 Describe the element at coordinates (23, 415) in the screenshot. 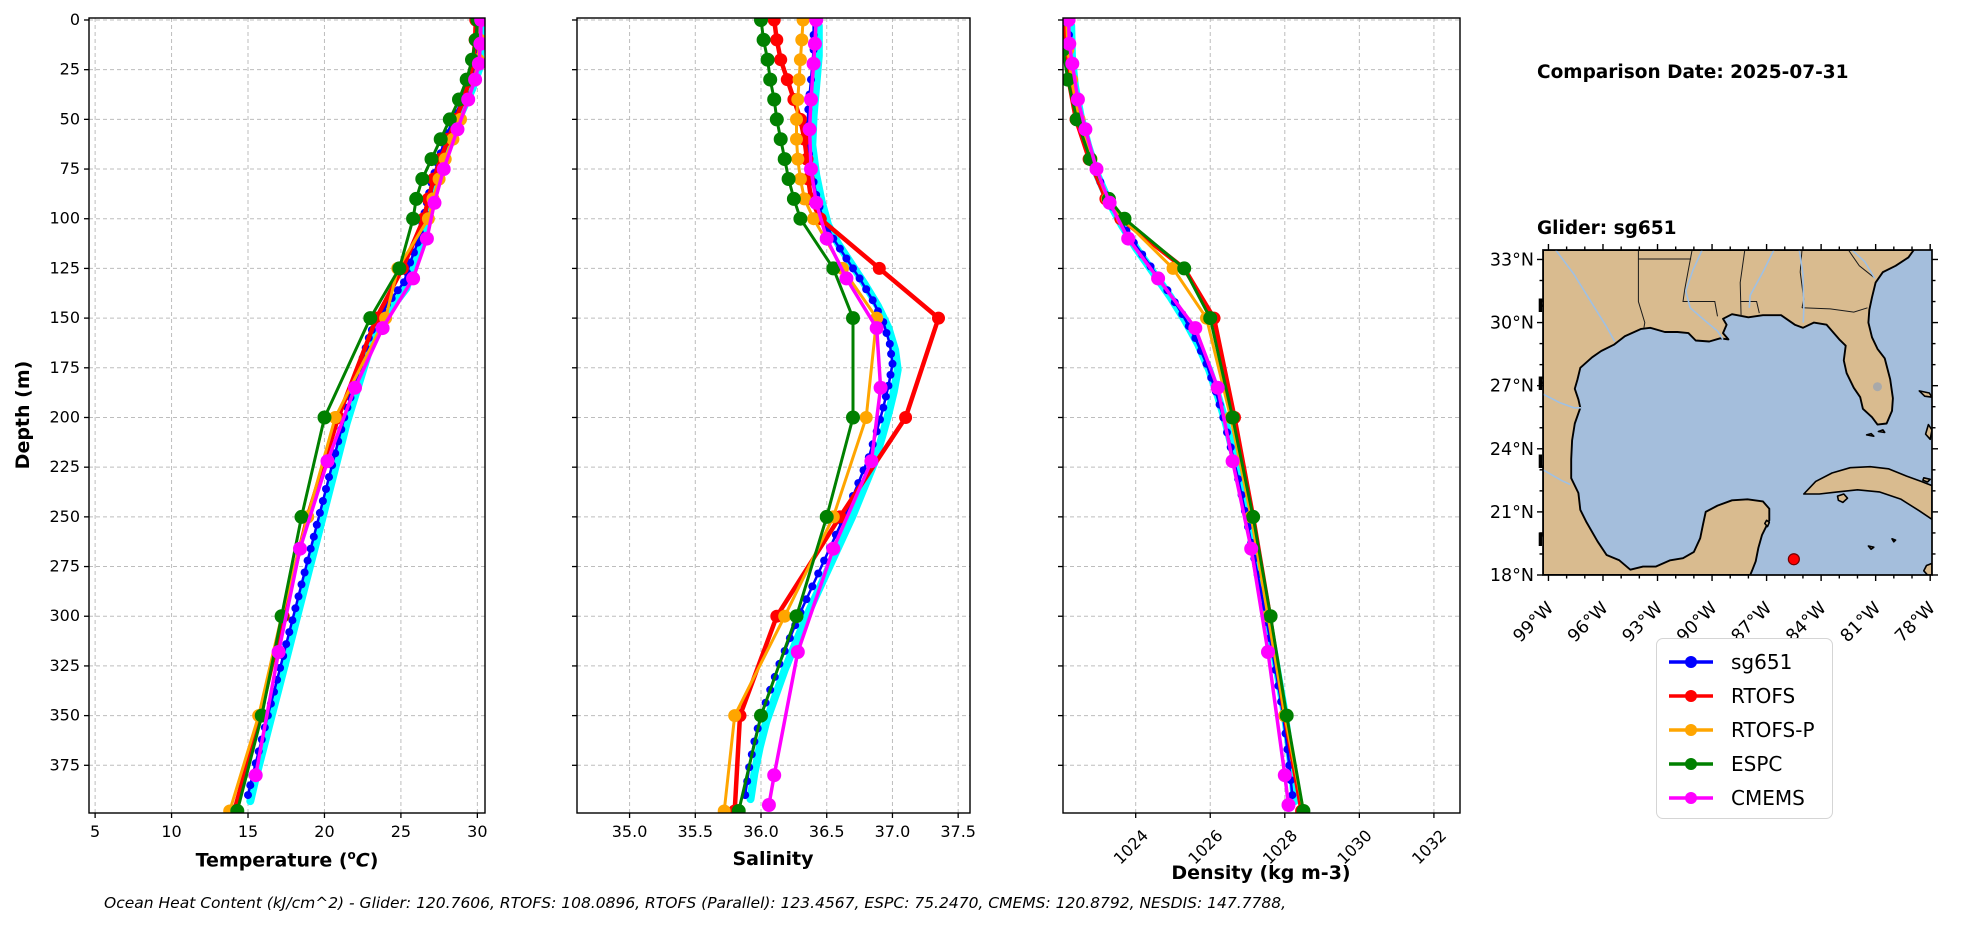

I see `depth-axis-label: Depth (m)` at that location.